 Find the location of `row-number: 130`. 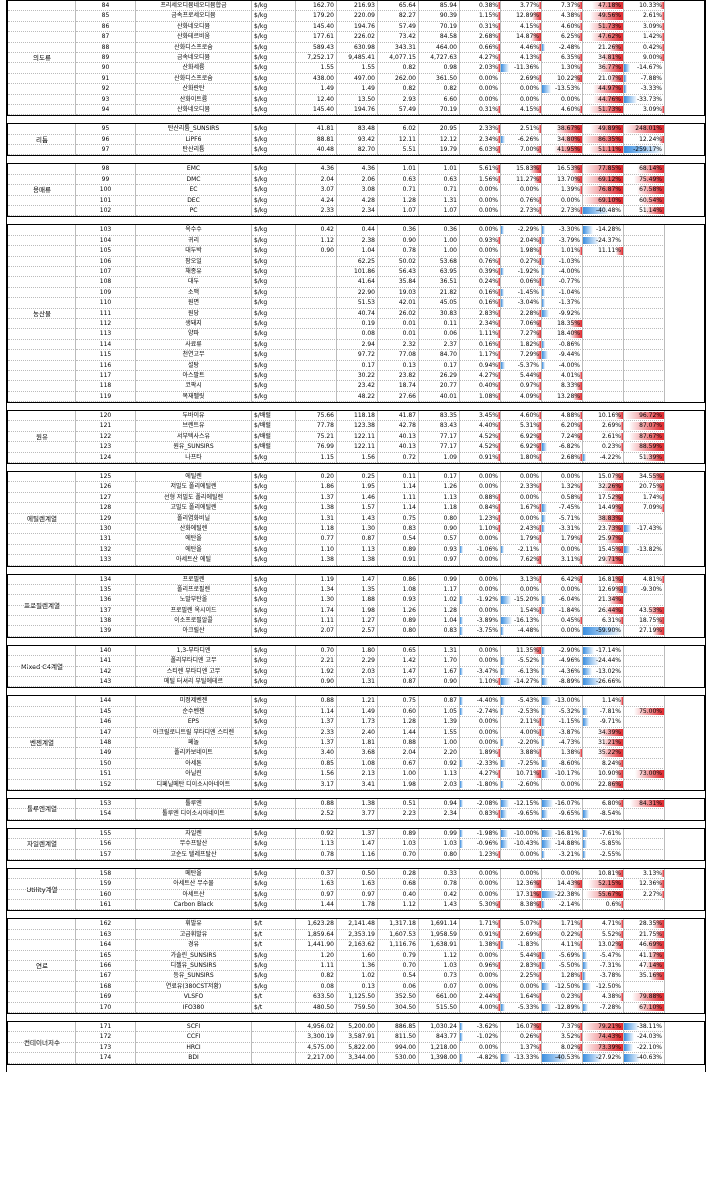

row-number: 130 is located at coordinates (106, 529).